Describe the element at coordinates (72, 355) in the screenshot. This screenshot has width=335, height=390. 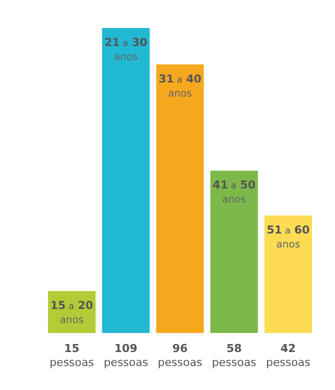
I see `data-label: 15 pessoas` at that location.